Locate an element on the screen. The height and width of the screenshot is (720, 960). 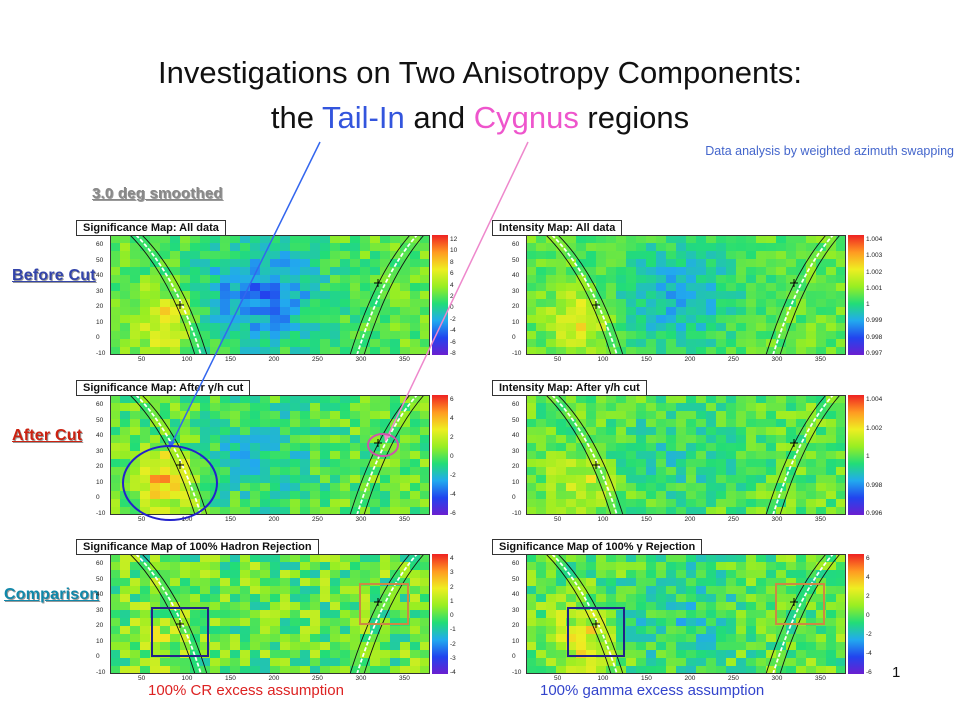
cygnus-box-left is located at coordinates (384, 604).